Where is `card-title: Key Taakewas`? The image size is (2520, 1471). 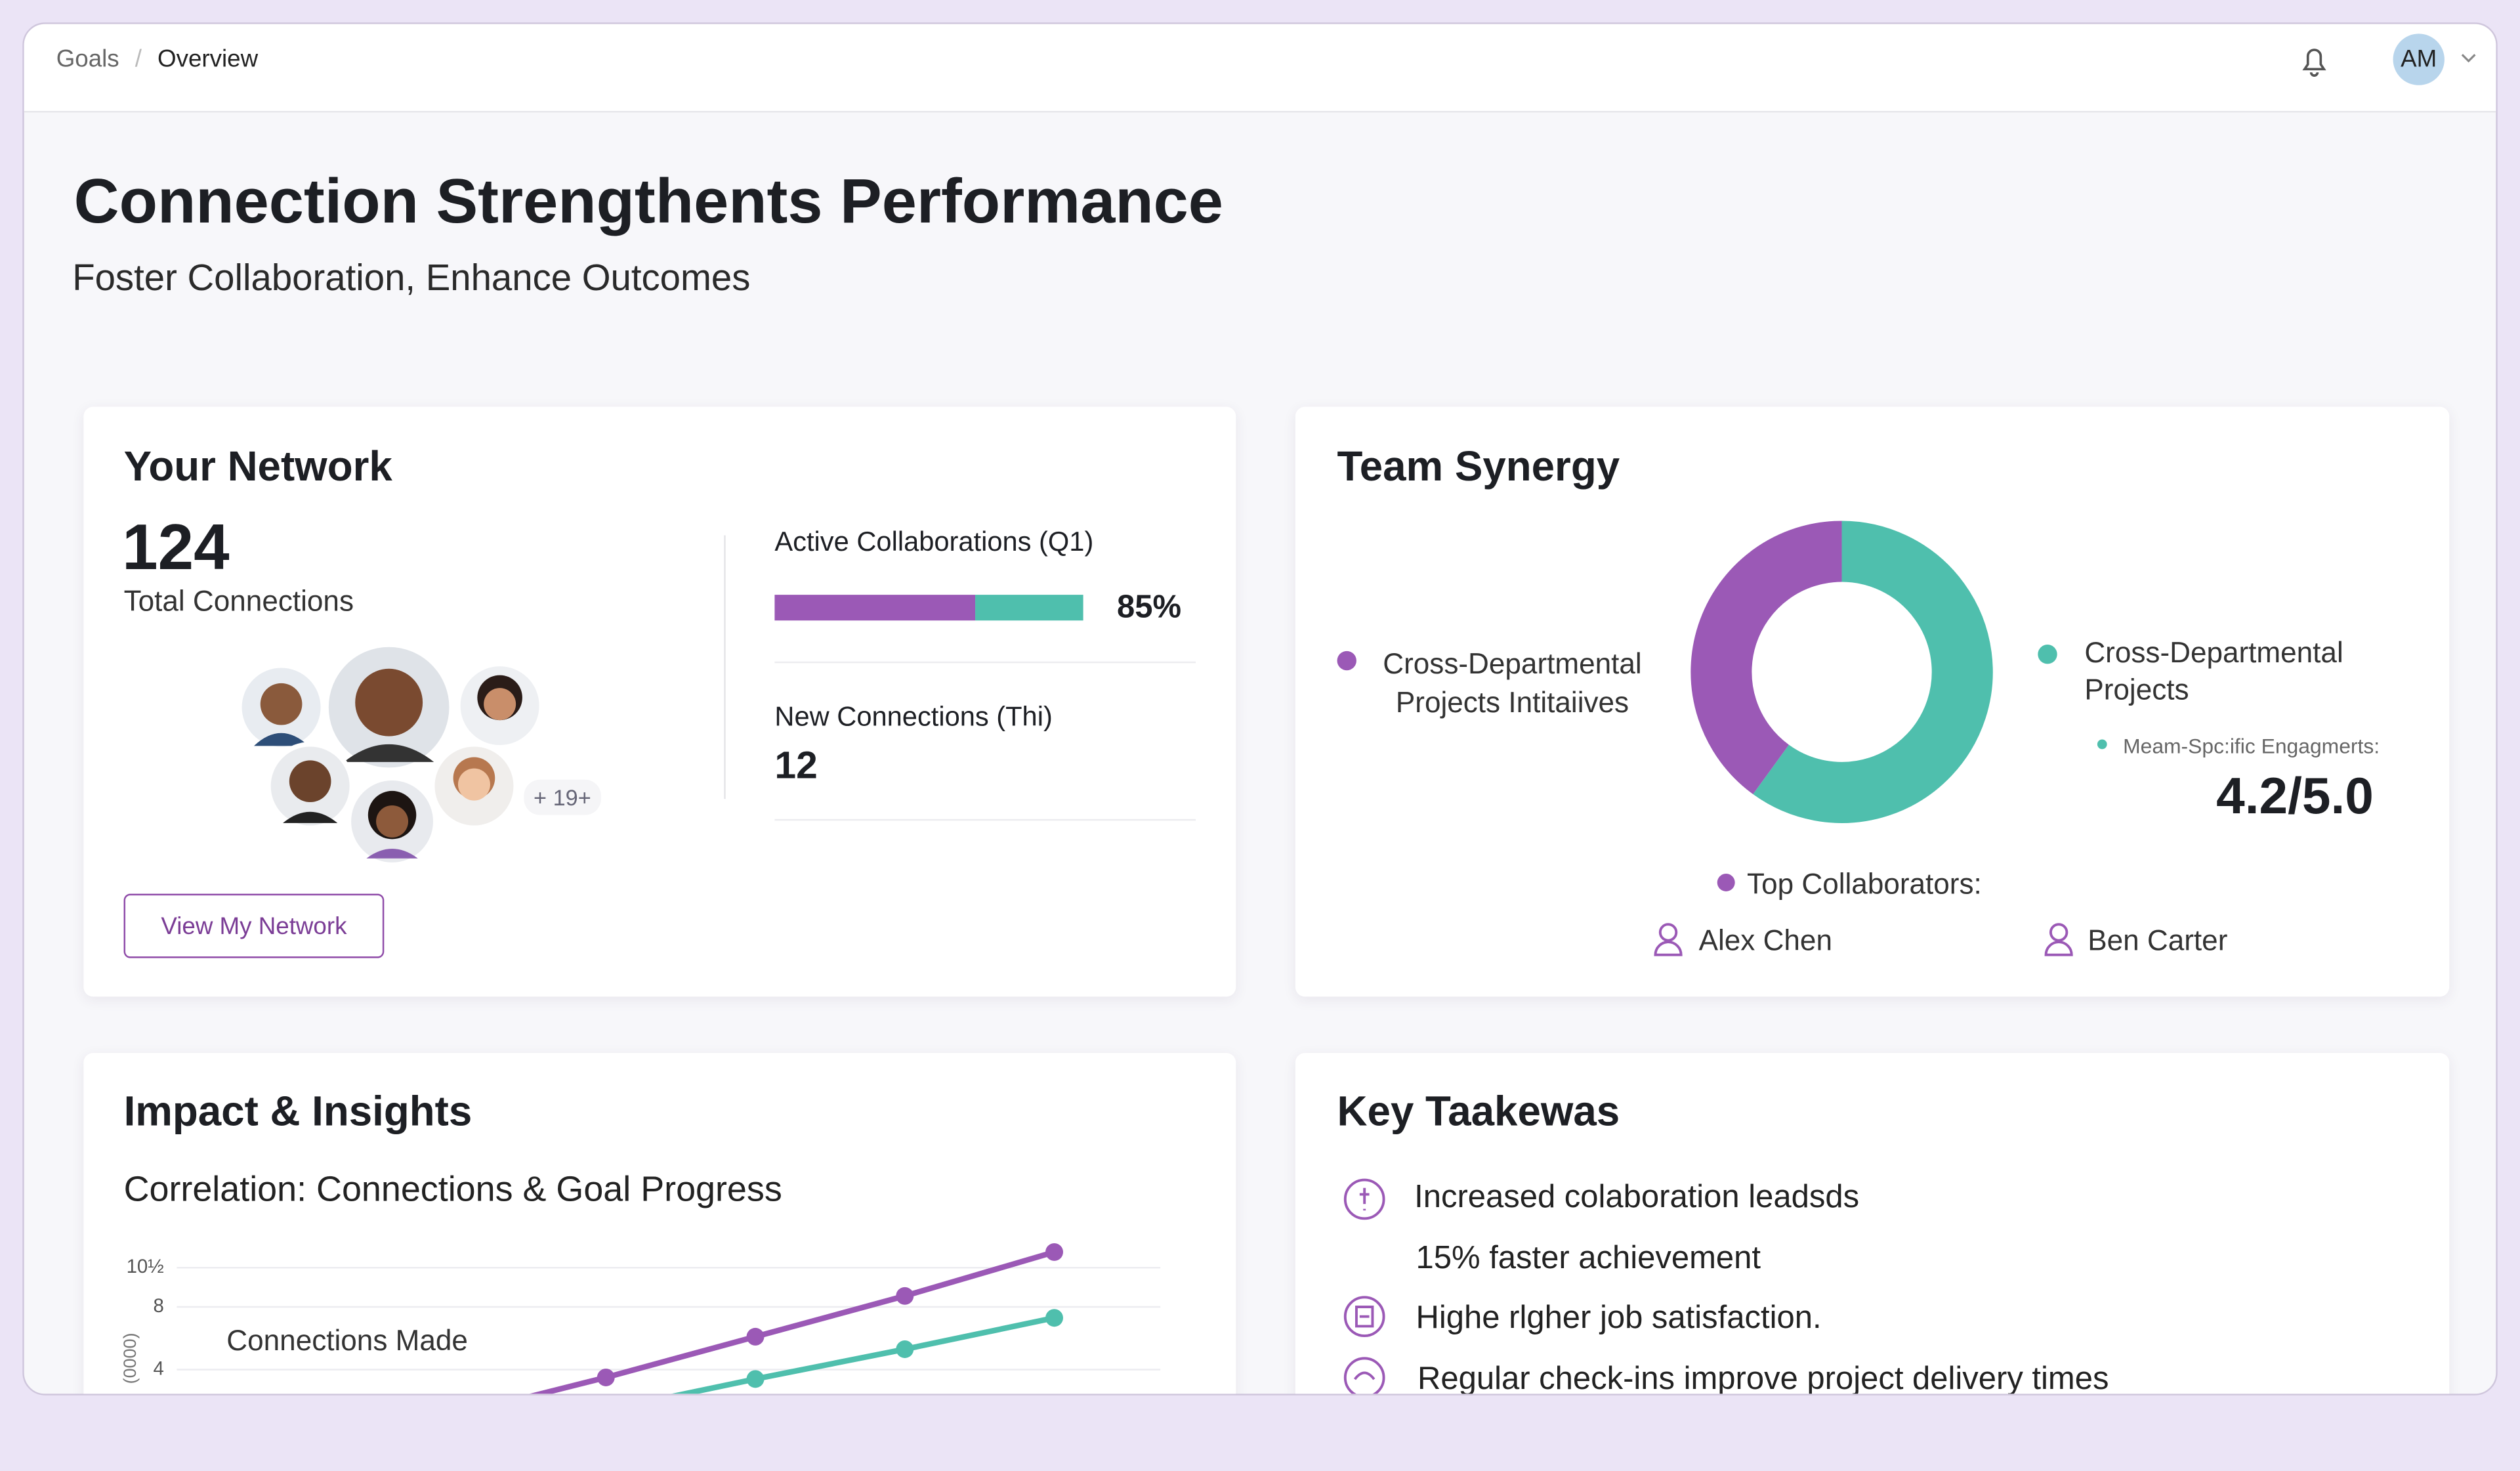 card-title: Key Taakewas is located at coordinates (1478, 1110).